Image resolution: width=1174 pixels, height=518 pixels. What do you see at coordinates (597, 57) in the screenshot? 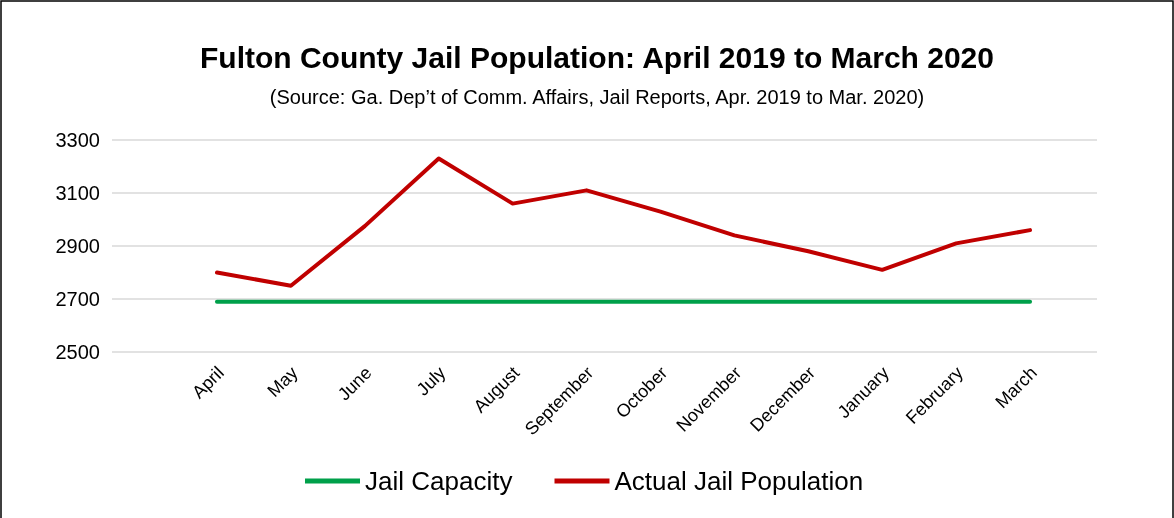
I see `chart-title: Fulton County Jail Population: April 2019 to March 2020` at bounding box center [597, 57].